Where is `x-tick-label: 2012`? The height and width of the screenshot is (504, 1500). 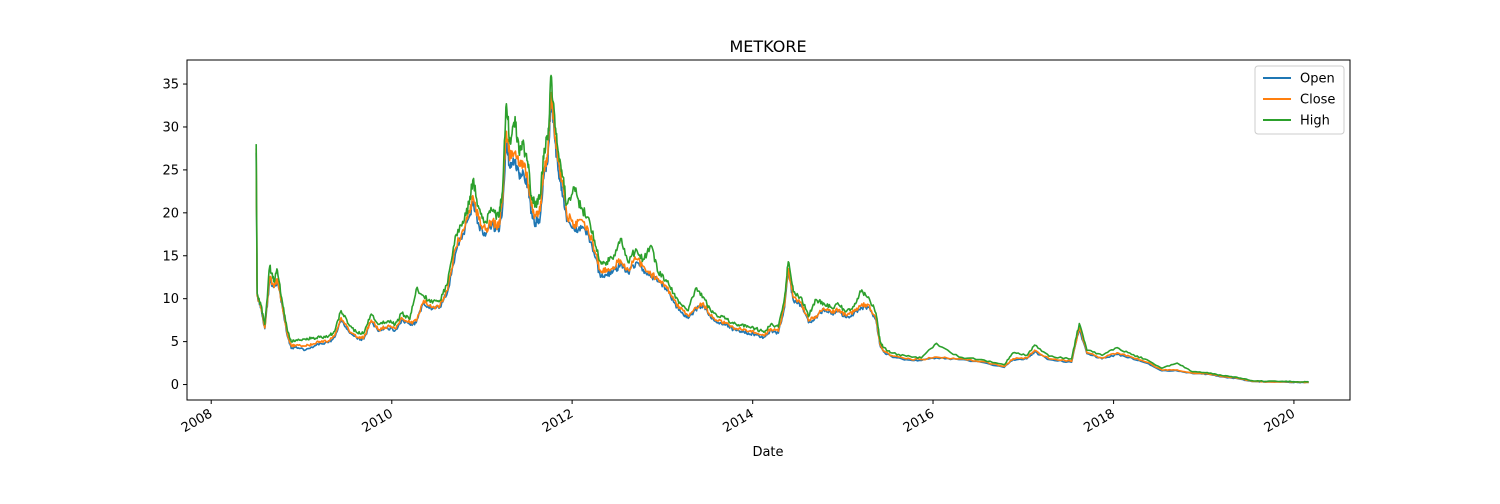
x-tick-label: 2012 is located at coordinates (558, 421).